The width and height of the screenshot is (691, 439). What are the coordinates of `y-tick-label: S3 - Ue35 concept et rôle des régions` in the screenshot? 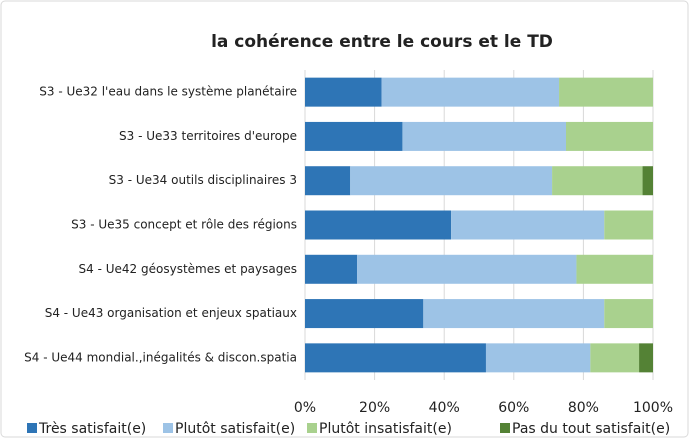 It's located at (184, 225).